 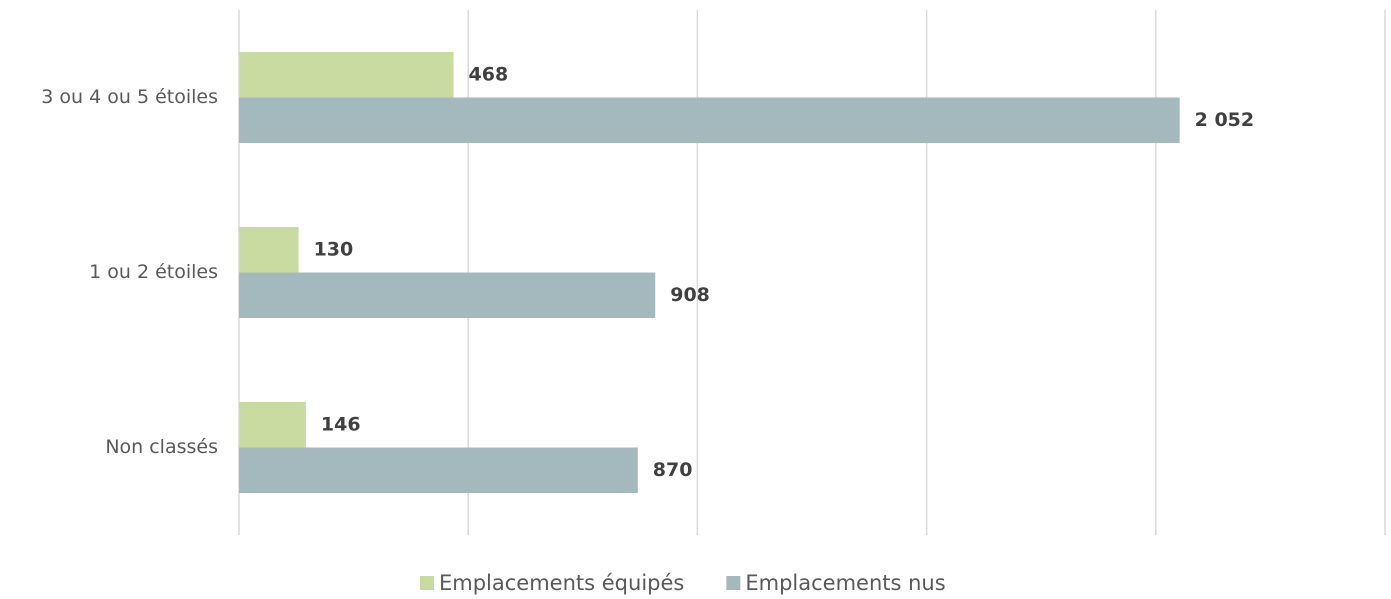 I want to click on value-label: 130, so click(x=334, y=249).